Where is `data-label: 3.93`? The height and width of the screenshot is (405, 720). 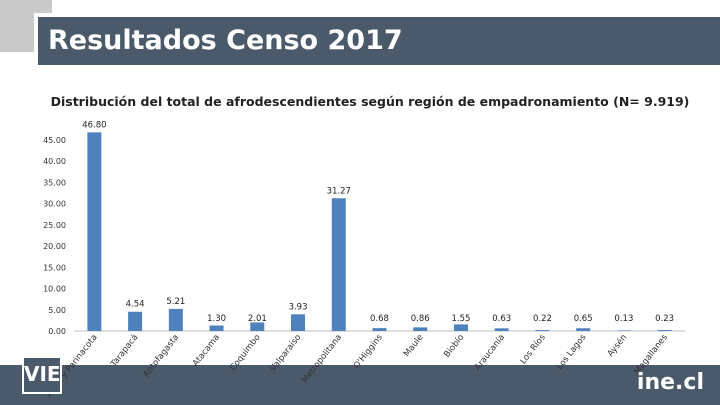 data-label: 3.93 is located at coordinates (298, 307).